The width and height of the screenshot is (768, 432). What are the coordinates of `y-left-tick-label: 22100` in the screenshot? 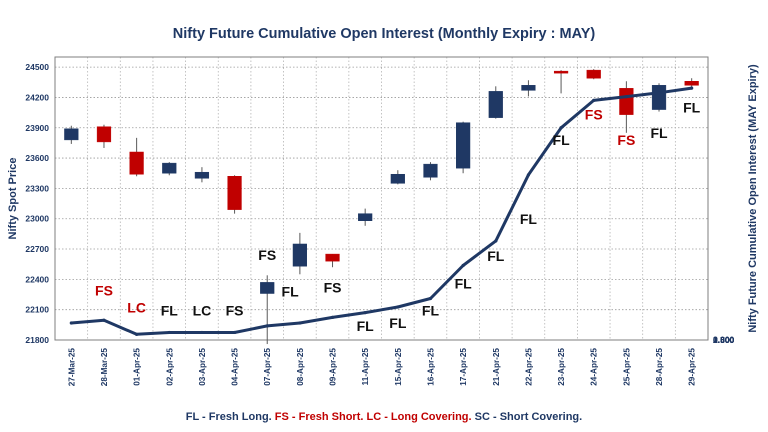 It's located at (37, 310).